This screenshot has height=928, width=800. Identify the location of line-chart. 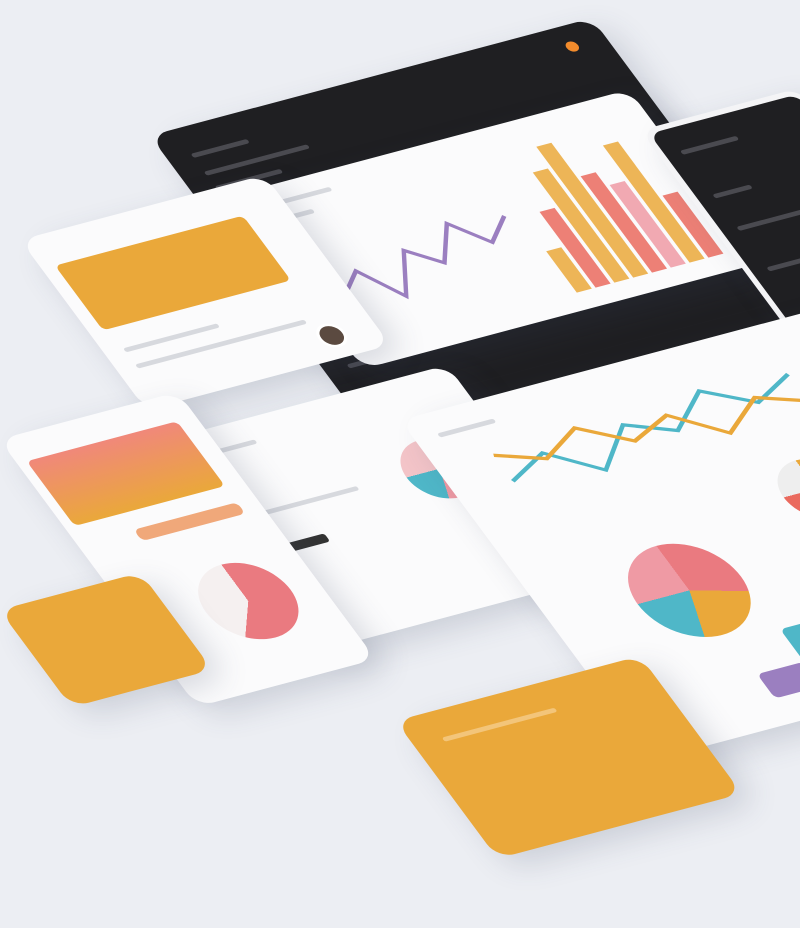
(424, 257).